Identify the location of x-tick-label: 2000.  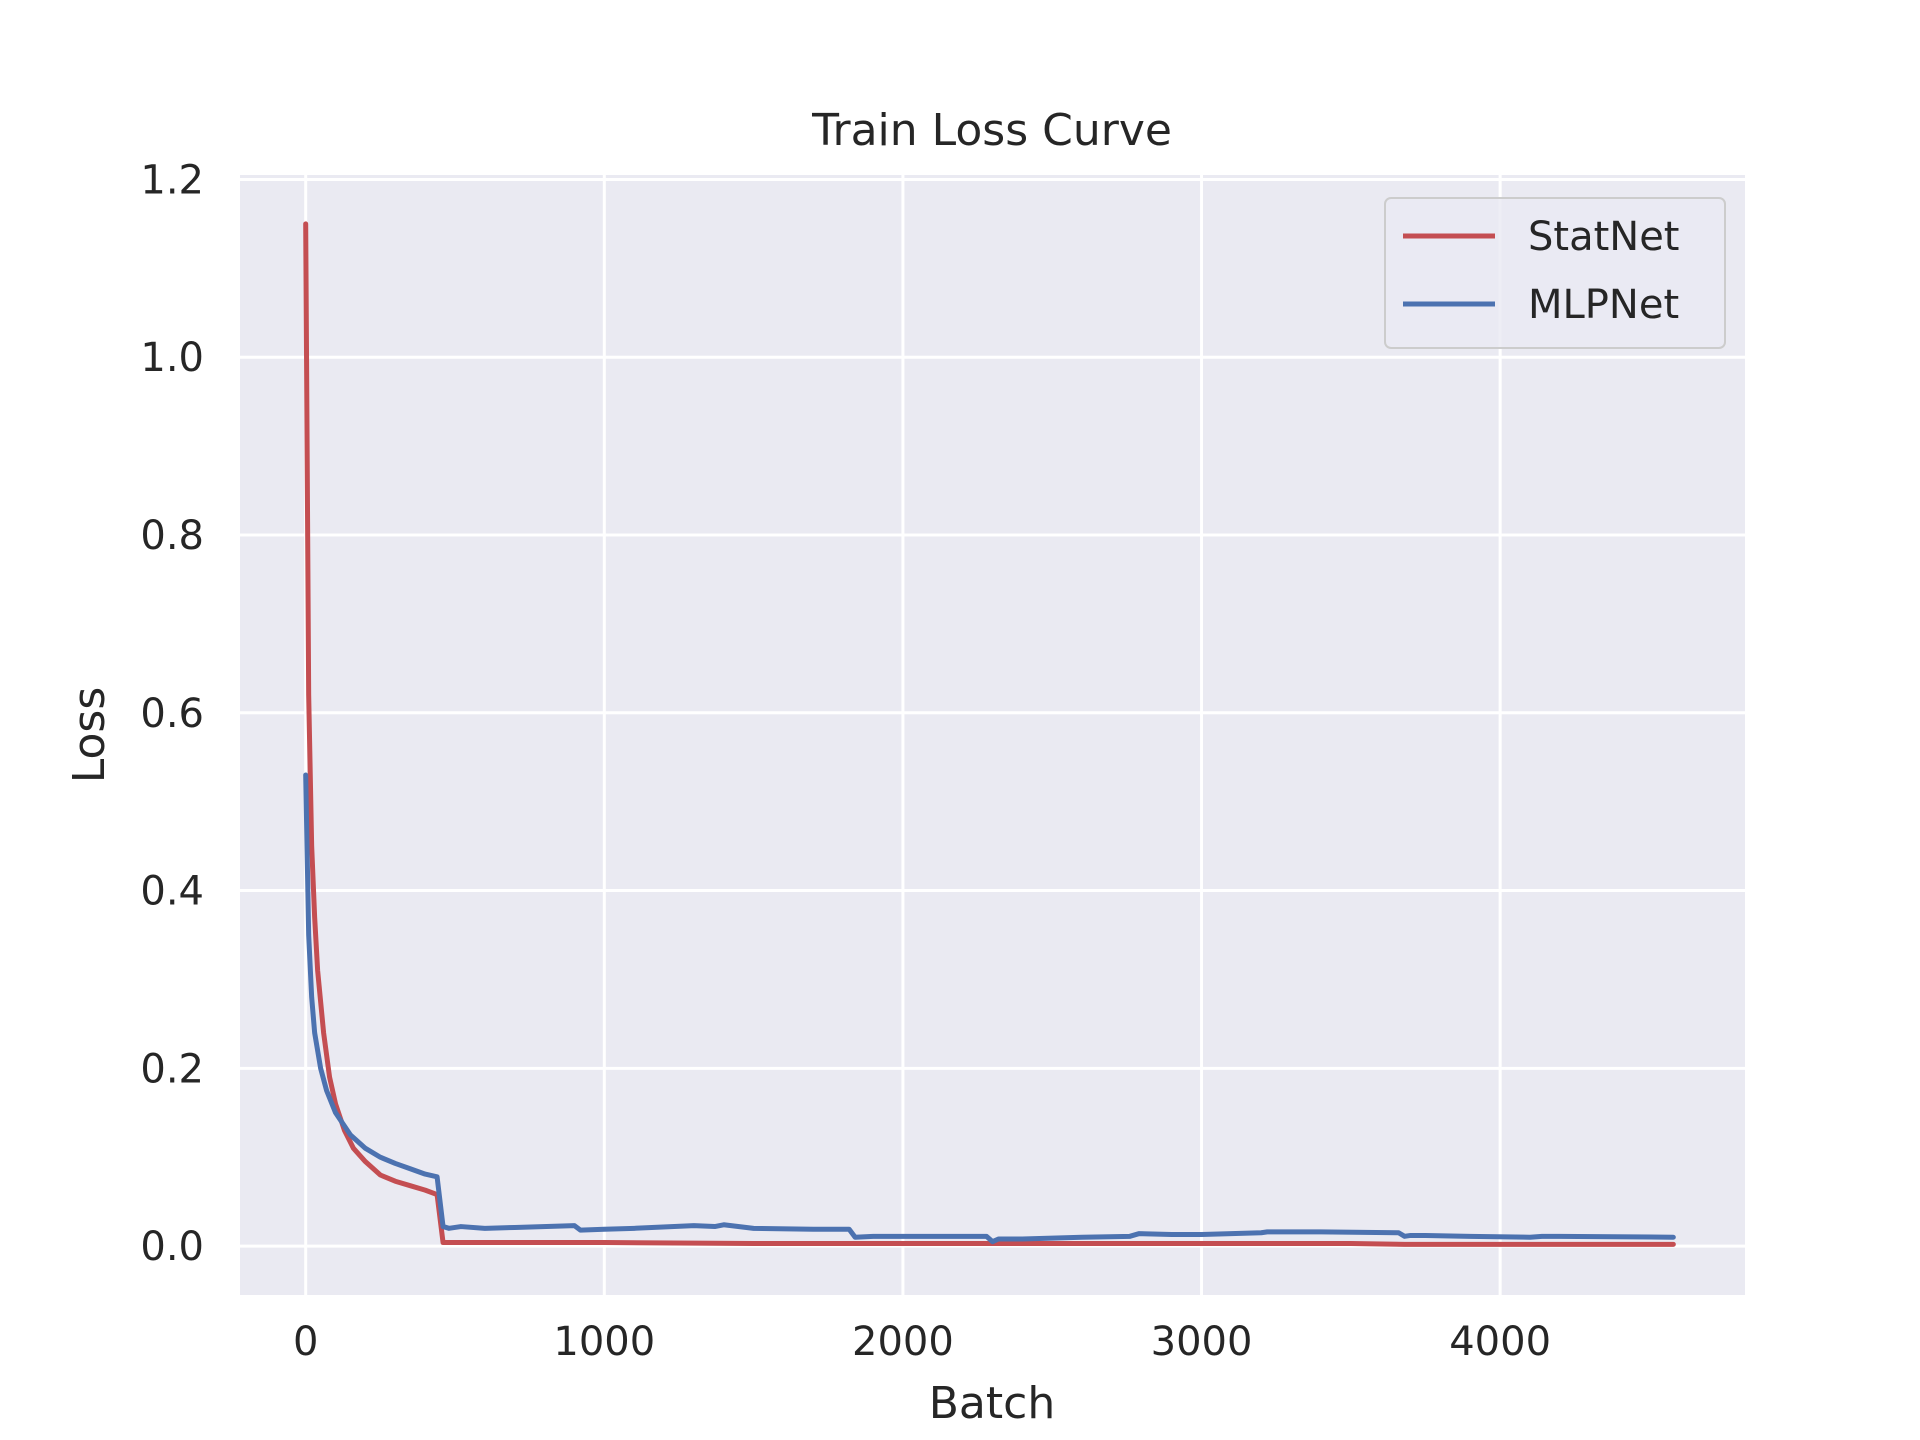
(903, 1342).